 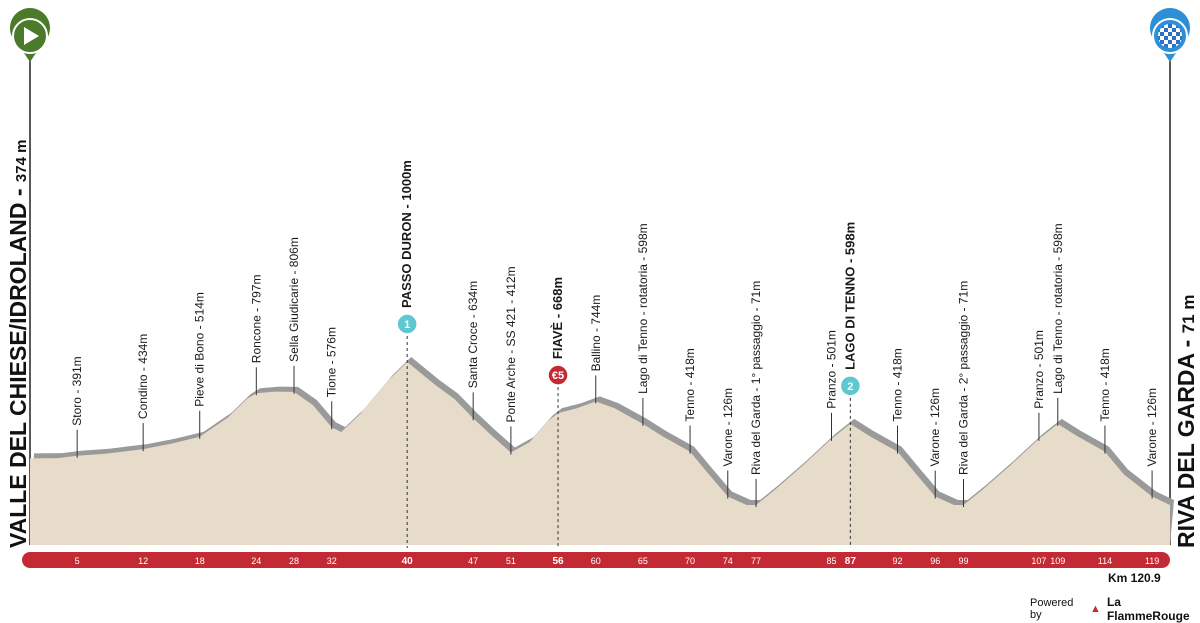 I want to click on flame-icon: ▲, so click(x=1095, y=609).